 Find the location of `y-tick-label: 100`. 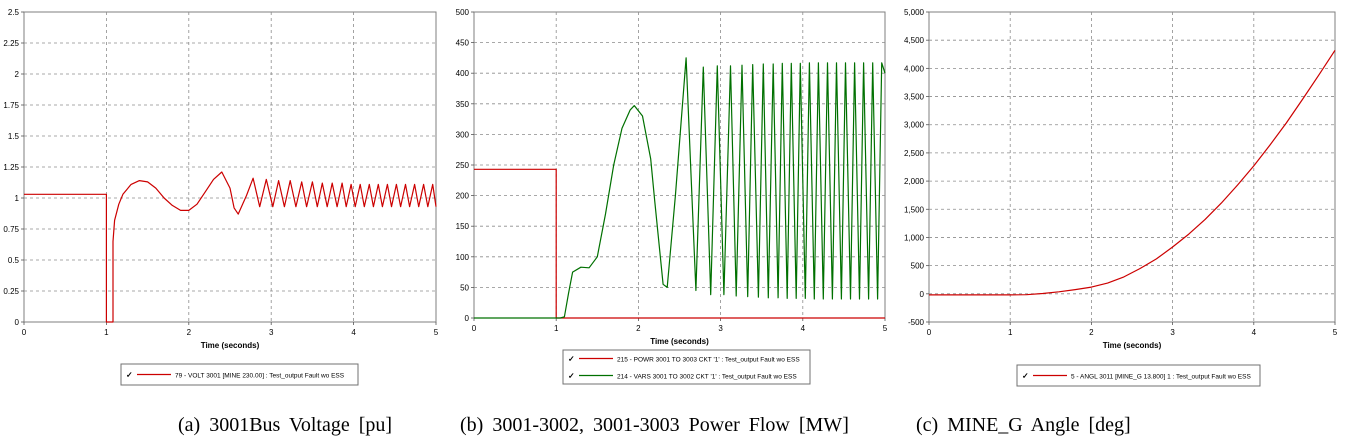

y-tick-label: 100 is located at coordinates (463, 257).